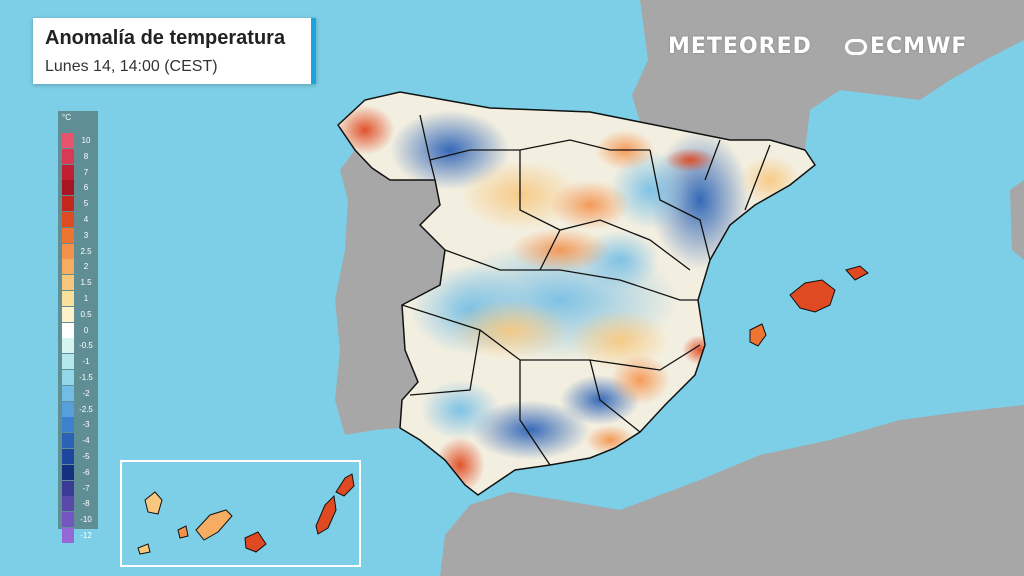  Describe the element at coordinates (857, 273) in the screenshot. I see `menorca` at that location.